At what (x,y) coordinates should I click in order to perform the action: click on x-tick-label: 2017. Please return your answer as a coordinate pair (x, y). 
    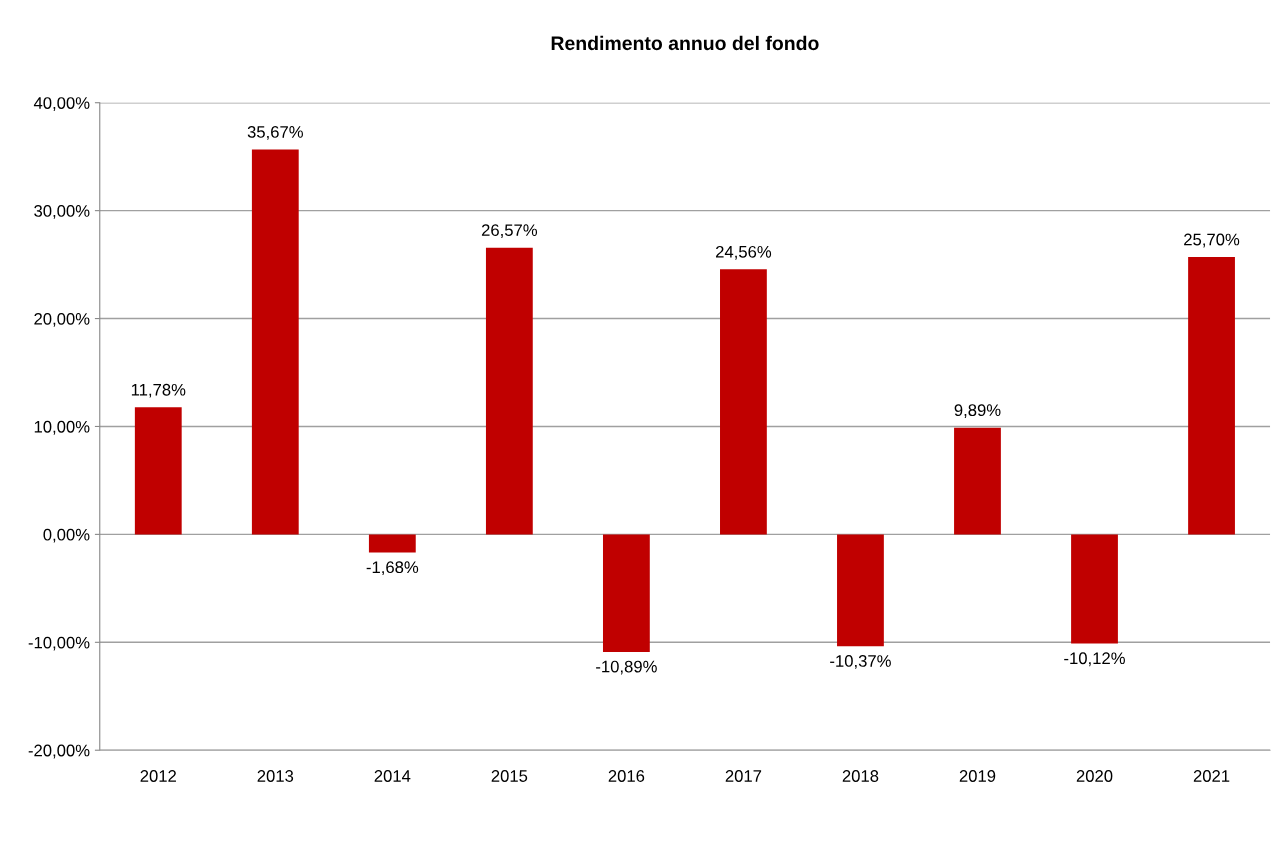
    Looking at the image, I should click on (743, 776).